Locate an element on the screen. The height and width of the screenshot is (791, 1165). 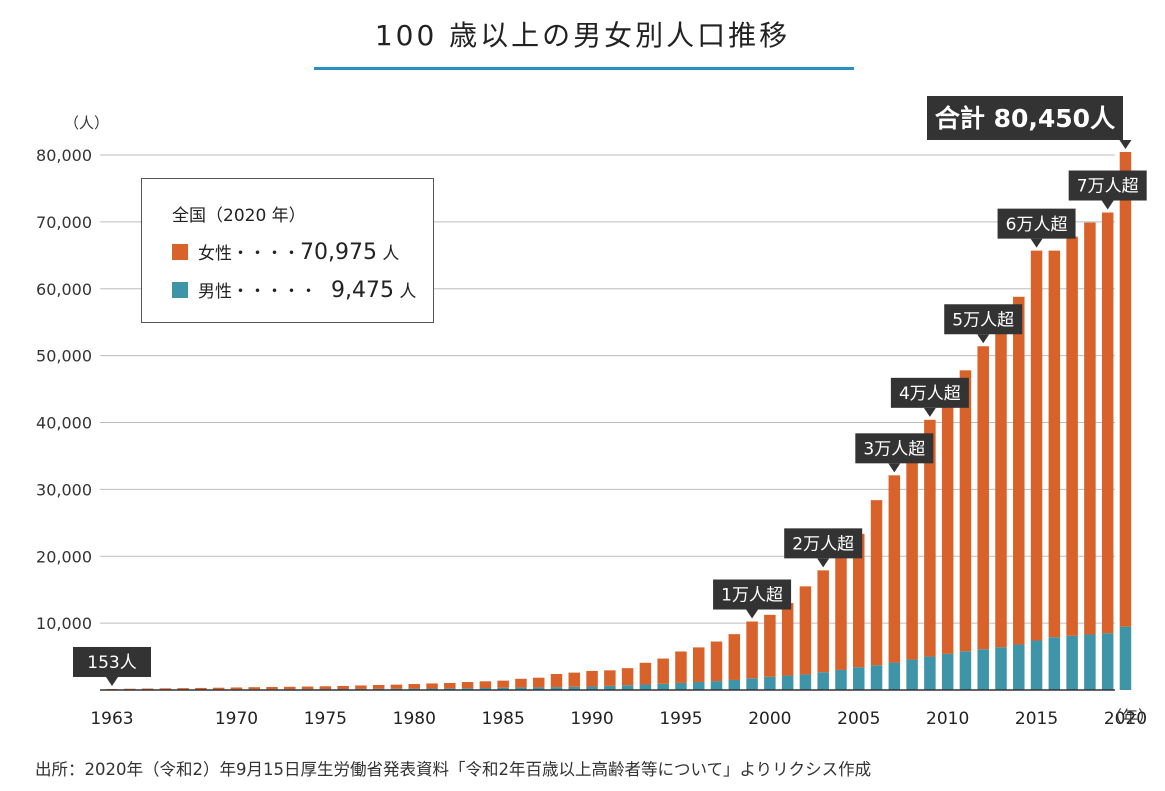
x-tick-label: 2005 is located at coordinates (858, 719).